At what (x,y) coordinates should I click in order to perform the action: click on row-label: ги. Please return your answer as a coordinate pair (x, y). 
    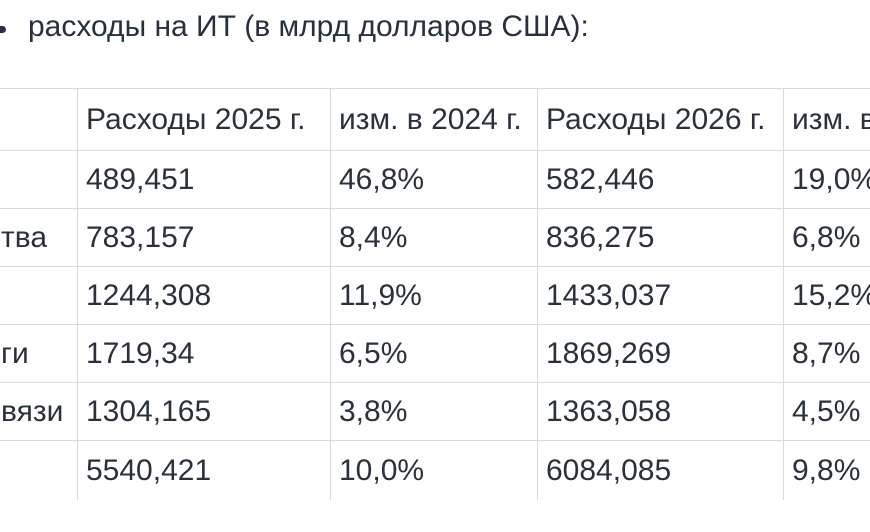
    Looking at the image, I should click on (39, 353).